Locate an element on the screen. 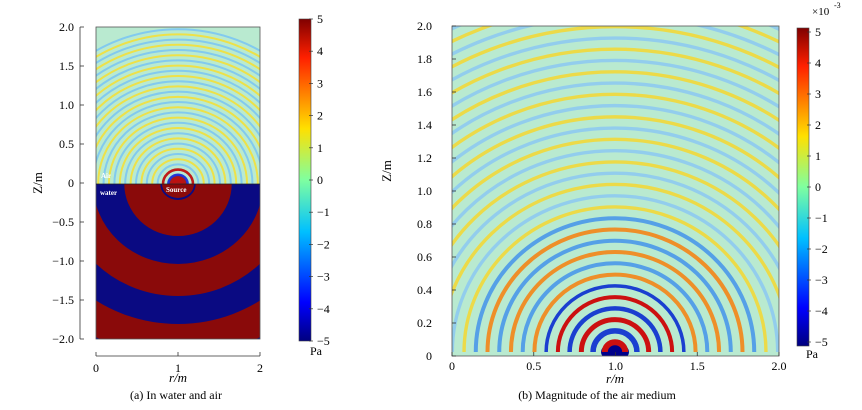 The image size is (862, 410). panel-a-x-tick-label: 0 is located at coordinates (96, 368).